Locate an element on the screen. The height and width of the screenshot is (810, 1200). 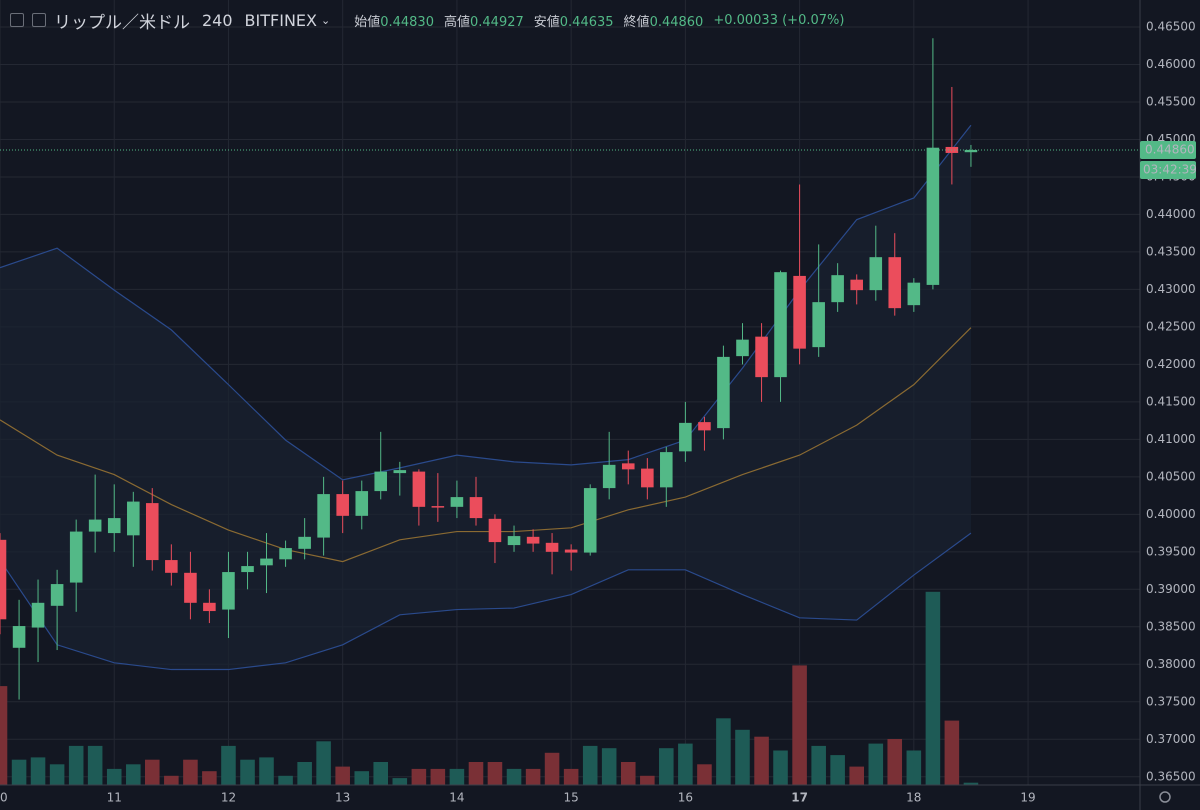
y-tick-label: 0.37500 is located at coordinates (1171, 701).